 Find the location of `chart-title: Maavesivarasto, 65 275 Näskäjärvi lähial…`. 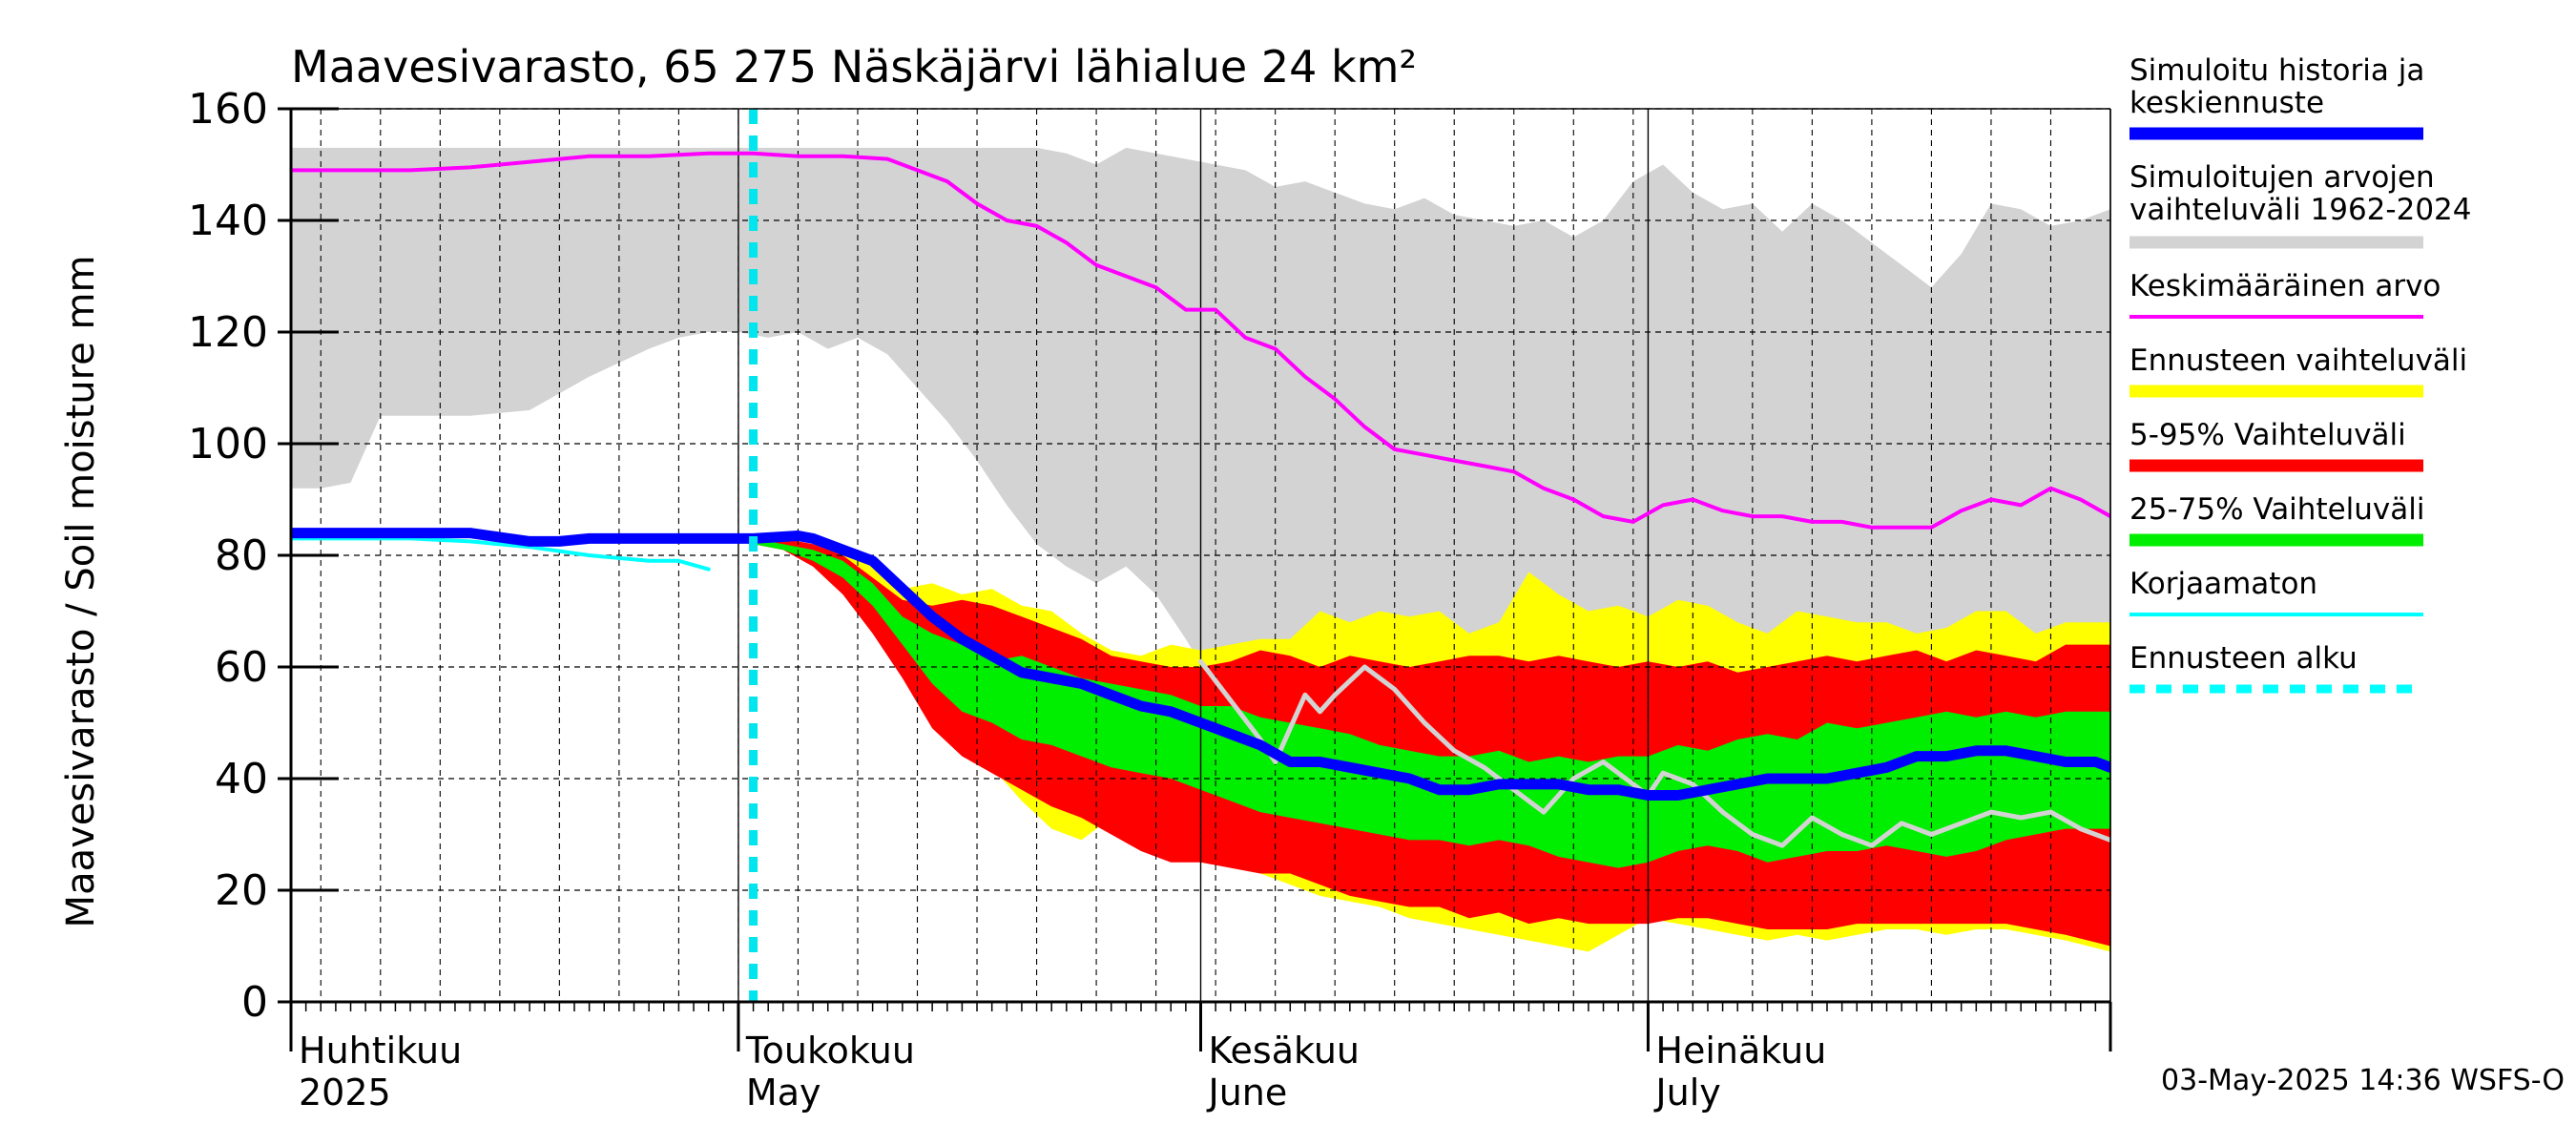

chart-title: Maavesivarasto, 65 275 Näskäjärvi lähial… is located at coordinates (854, 67).